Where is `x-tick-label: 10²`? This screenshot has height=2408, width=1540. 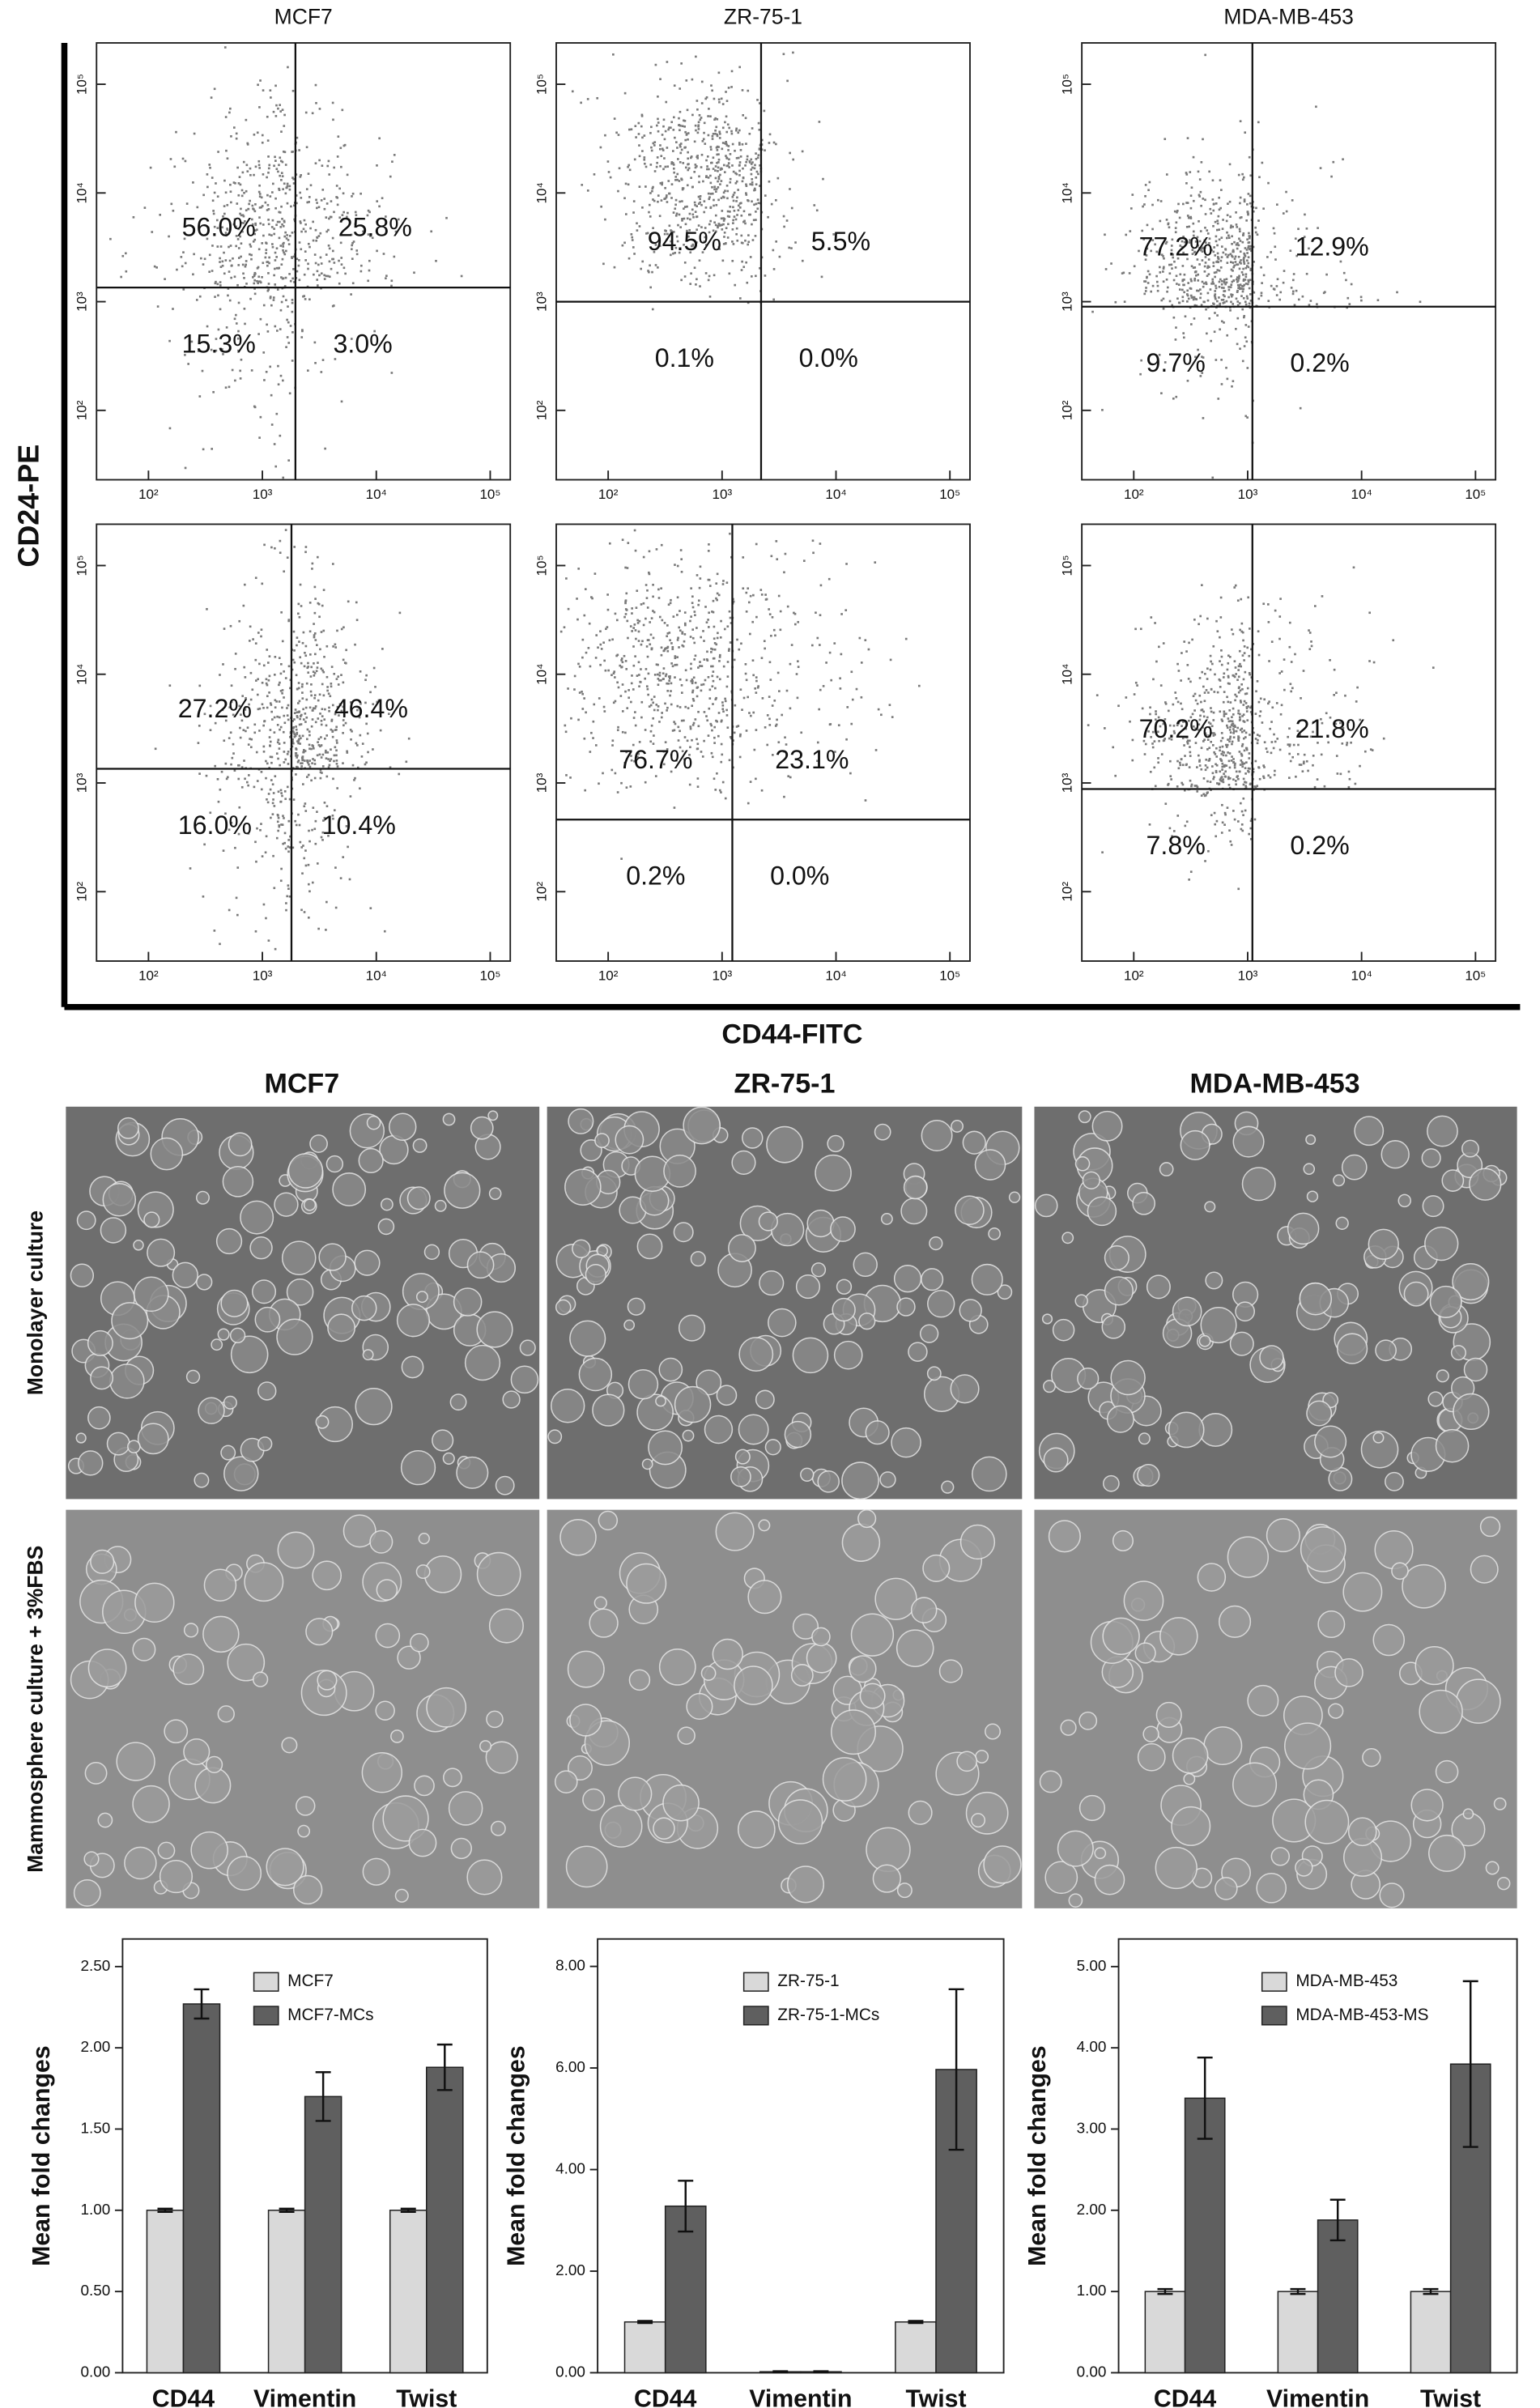
x-tick-label: 10² is located at coordinates (148, 975).